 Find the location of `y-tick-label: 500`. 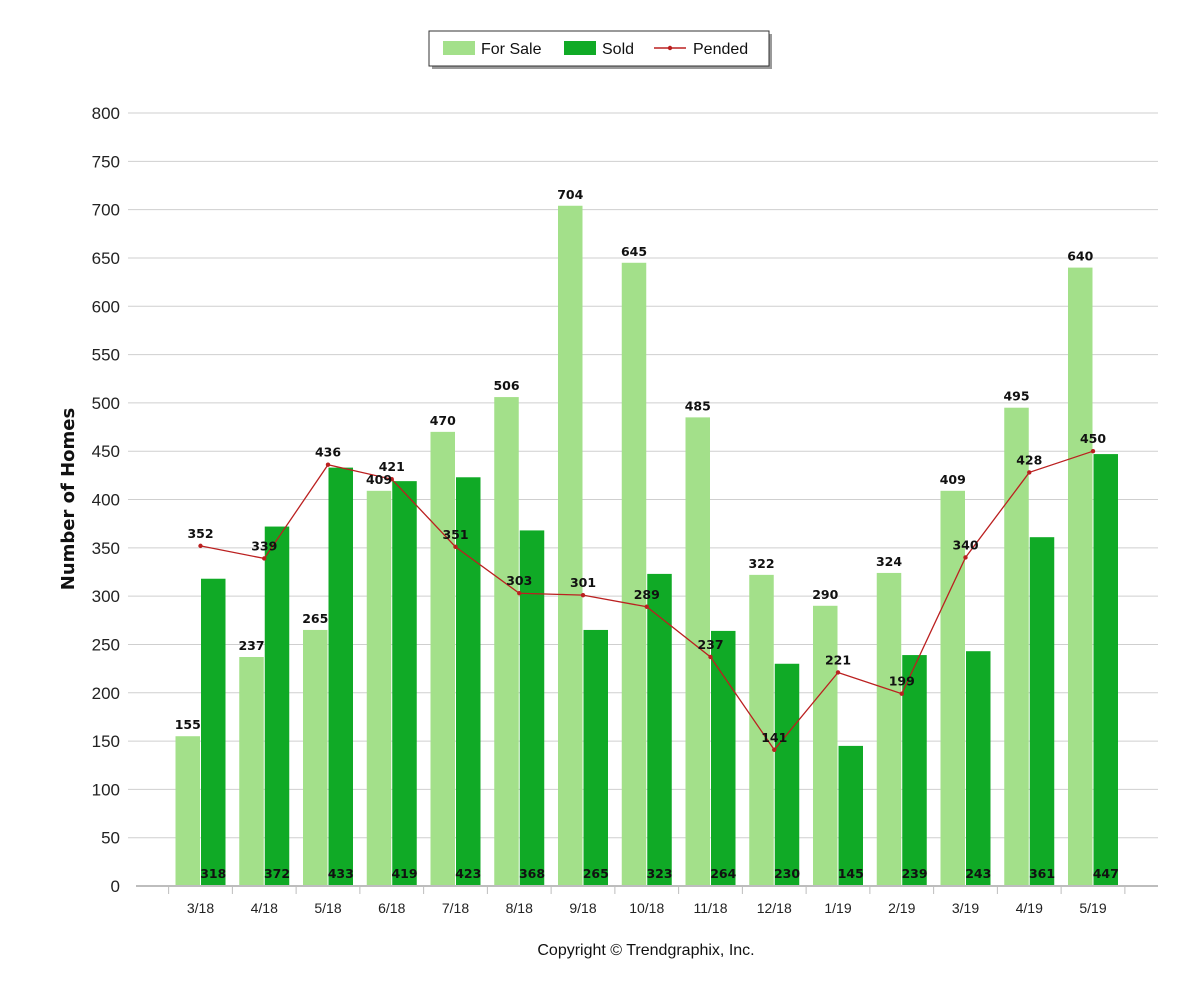

y-tick-label: 500 is located at coordinates (106, 403).